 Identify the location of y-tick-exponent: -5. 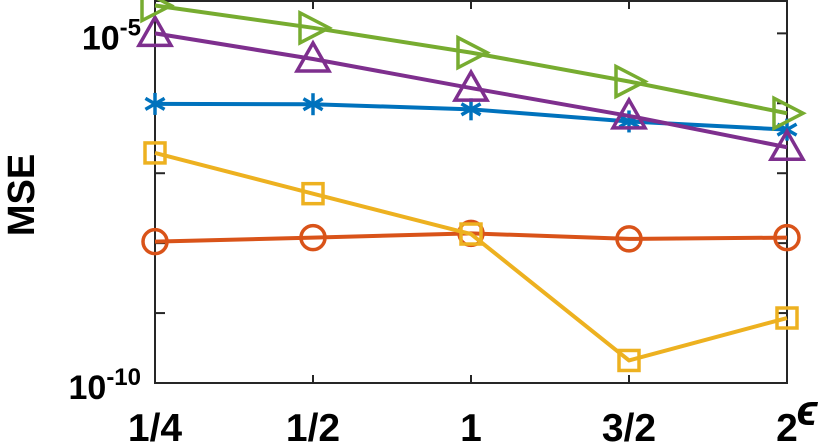
(130, 27).